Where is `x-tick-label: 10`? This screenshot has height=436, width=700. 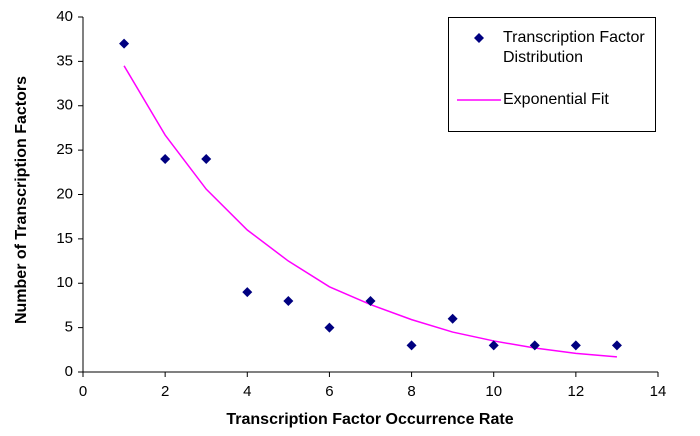
x-tick-label: 10 is located at coordinates (493, 391).